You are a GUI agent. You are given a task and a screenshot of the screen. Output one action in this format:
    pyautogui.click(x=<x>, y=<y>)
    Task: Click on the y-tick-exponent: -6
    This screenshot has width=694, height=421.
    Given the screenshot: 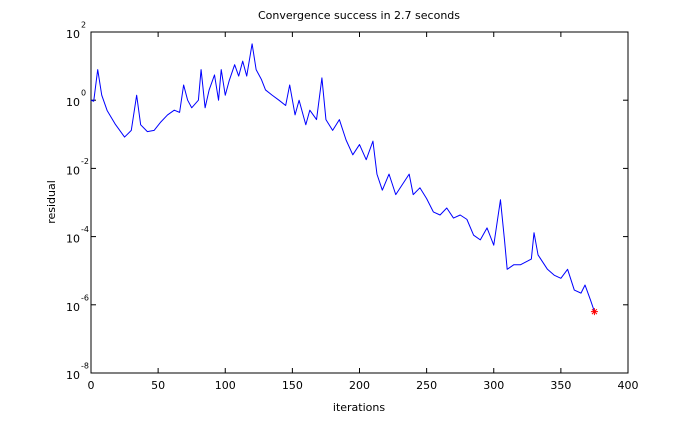 What is the action you would take?
    pyautogui.click(x=85, y=297)
    